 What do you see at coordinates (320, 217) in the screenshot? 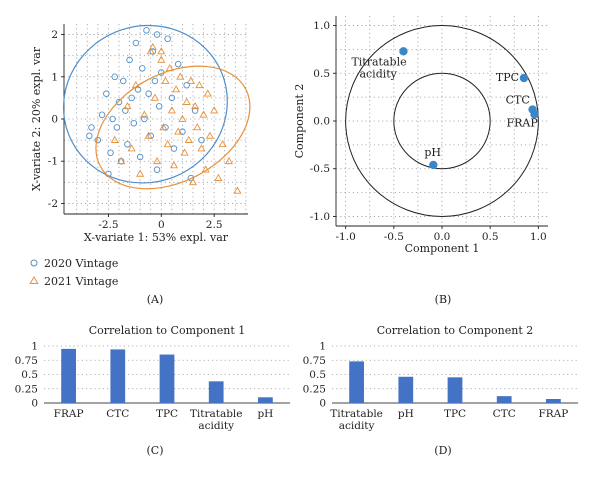
I see `y-tick-label: -1.0` at bounding box center [320, 217].